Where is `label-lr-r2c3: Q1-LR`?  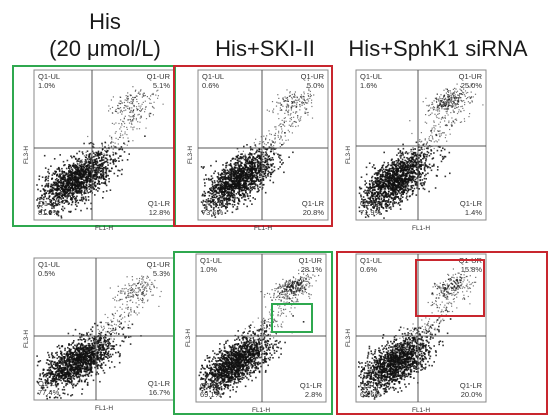 label-lr-r2c3: Q1-LR is located at coordinates (471, 385).